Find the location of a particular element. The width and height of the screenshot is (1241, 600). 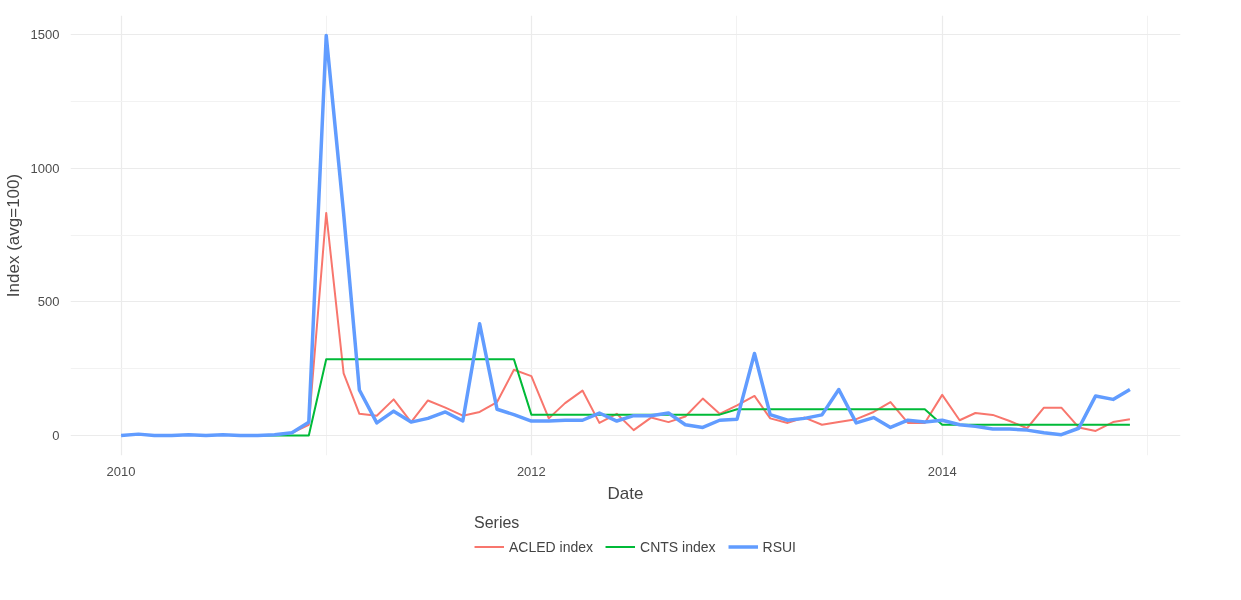

y-tick-label: 0 is located at coordinates (56, 435).